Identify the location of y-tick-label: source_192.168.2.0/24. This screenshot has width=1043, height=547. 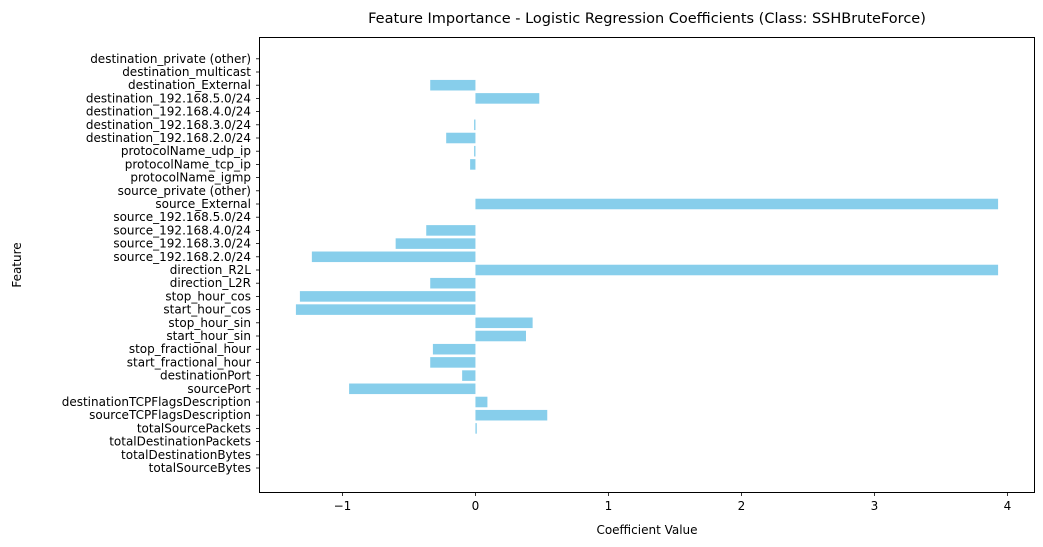
(182, 257).